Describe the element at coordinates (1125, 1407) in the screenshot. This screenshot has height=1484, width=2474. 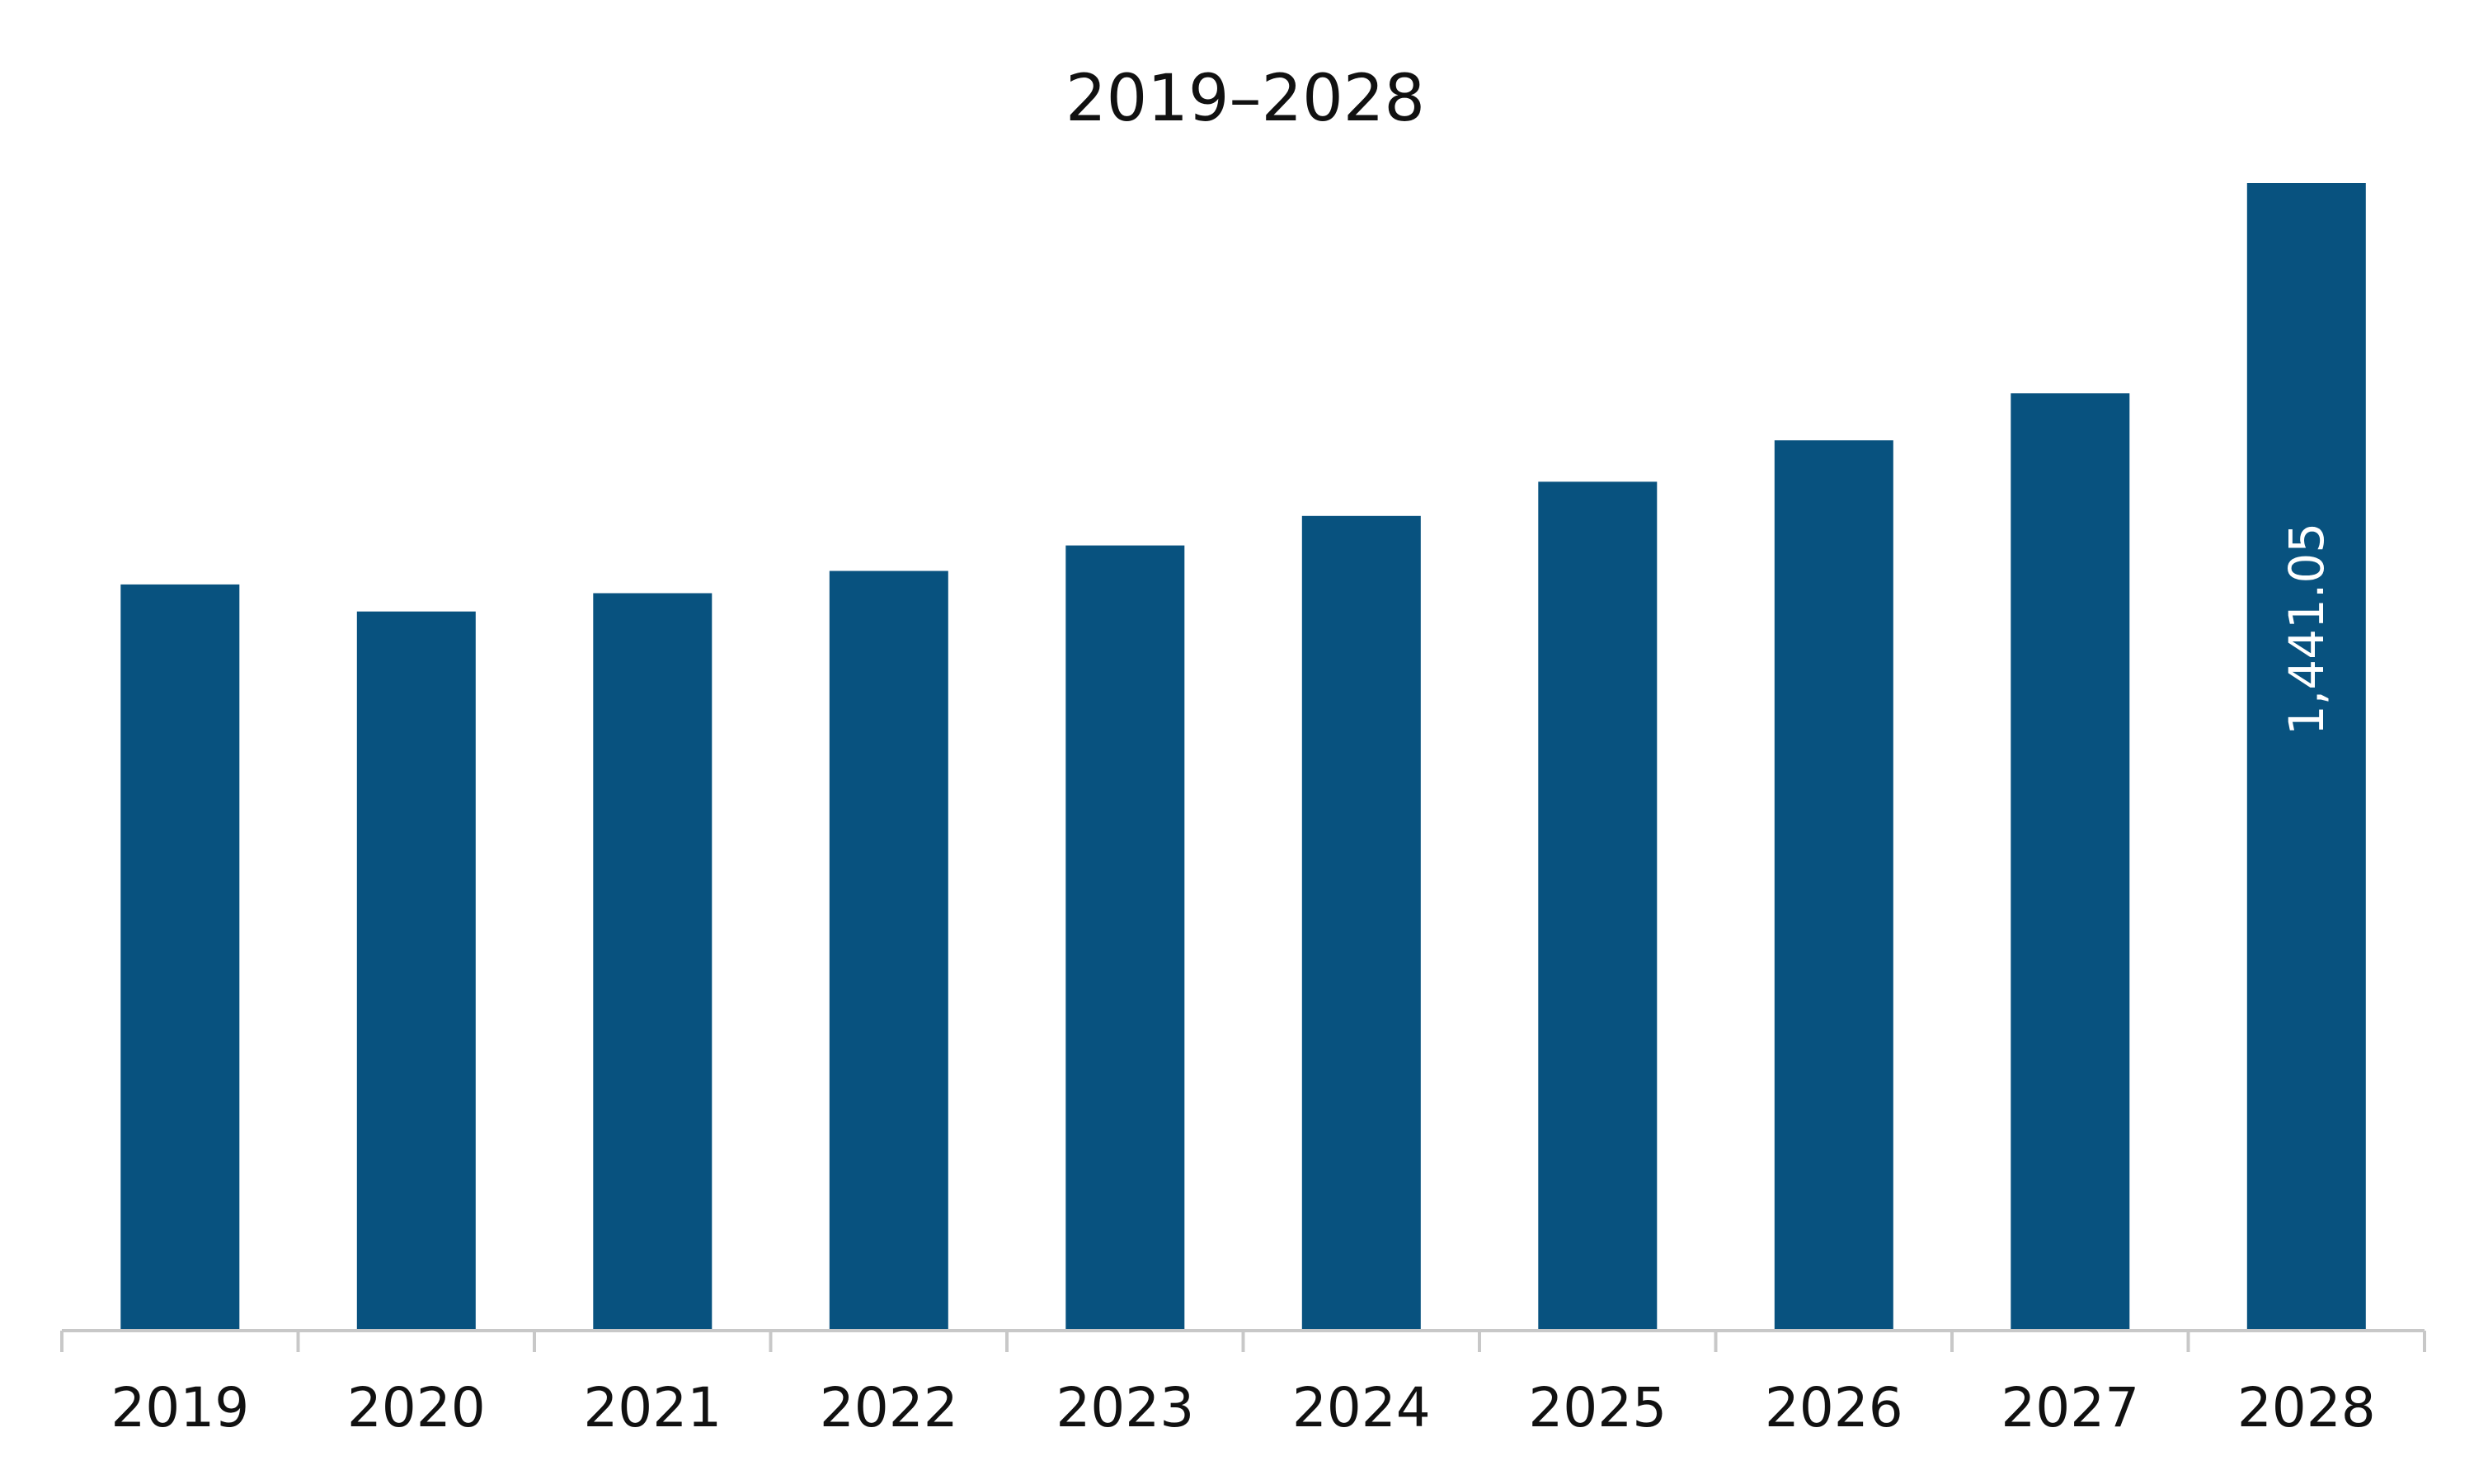
I see `x-tick-label-2023: 2023` at that location.